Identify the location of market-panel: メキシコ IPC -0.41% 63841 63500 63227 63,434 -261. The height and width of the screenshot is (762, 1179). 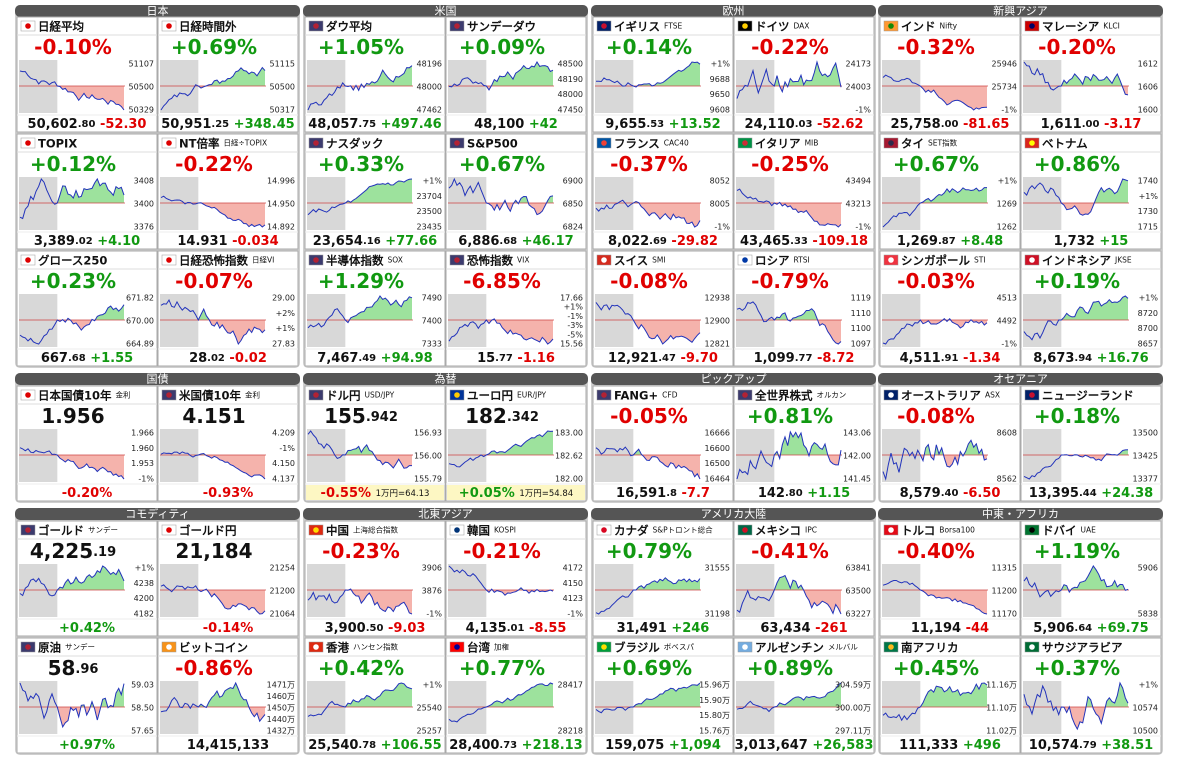
(804, 578).